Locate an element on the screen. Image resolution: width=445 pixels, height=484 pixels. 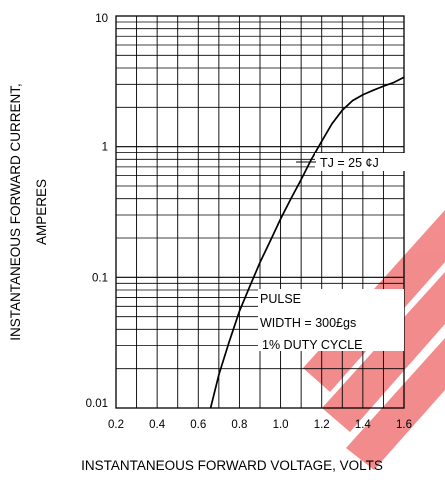
duty-cycle-label: 1% DUTY CYCLE is located at coordinates (312, 345).